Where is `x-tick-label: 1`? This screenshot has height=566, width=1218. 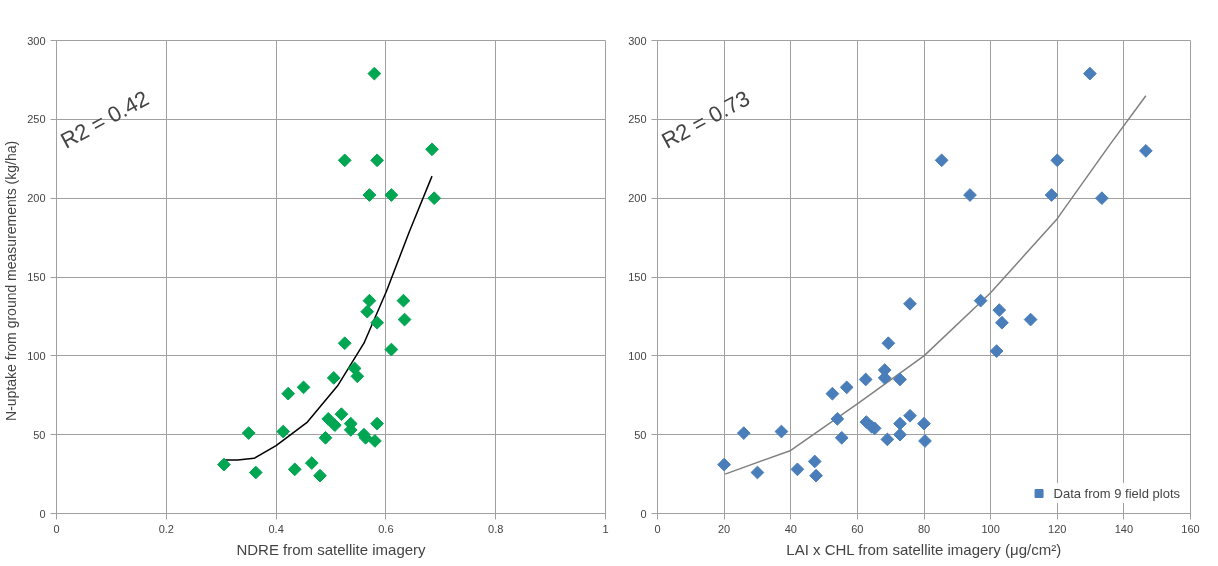
x-tick-label: 1 is located at coordinates (605, 528).